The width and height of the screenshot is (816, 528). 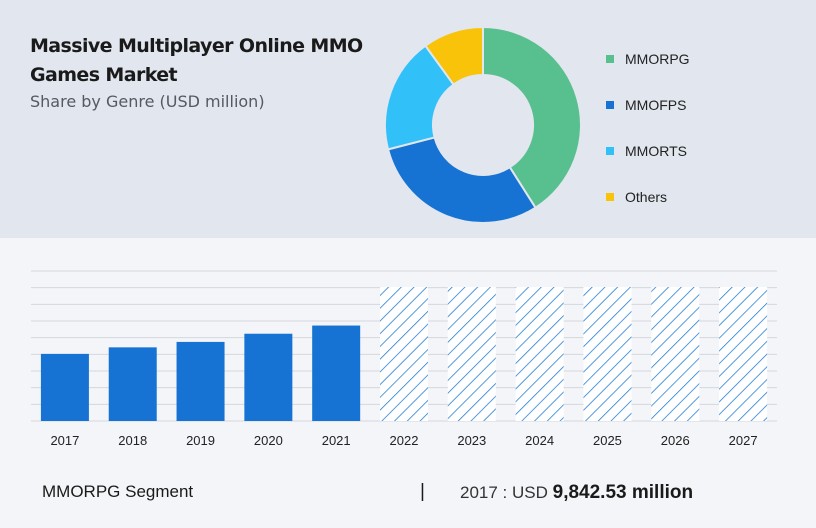 I want to click on legend-item-mmorpg: MMORPG, so click(x=646, y=71).